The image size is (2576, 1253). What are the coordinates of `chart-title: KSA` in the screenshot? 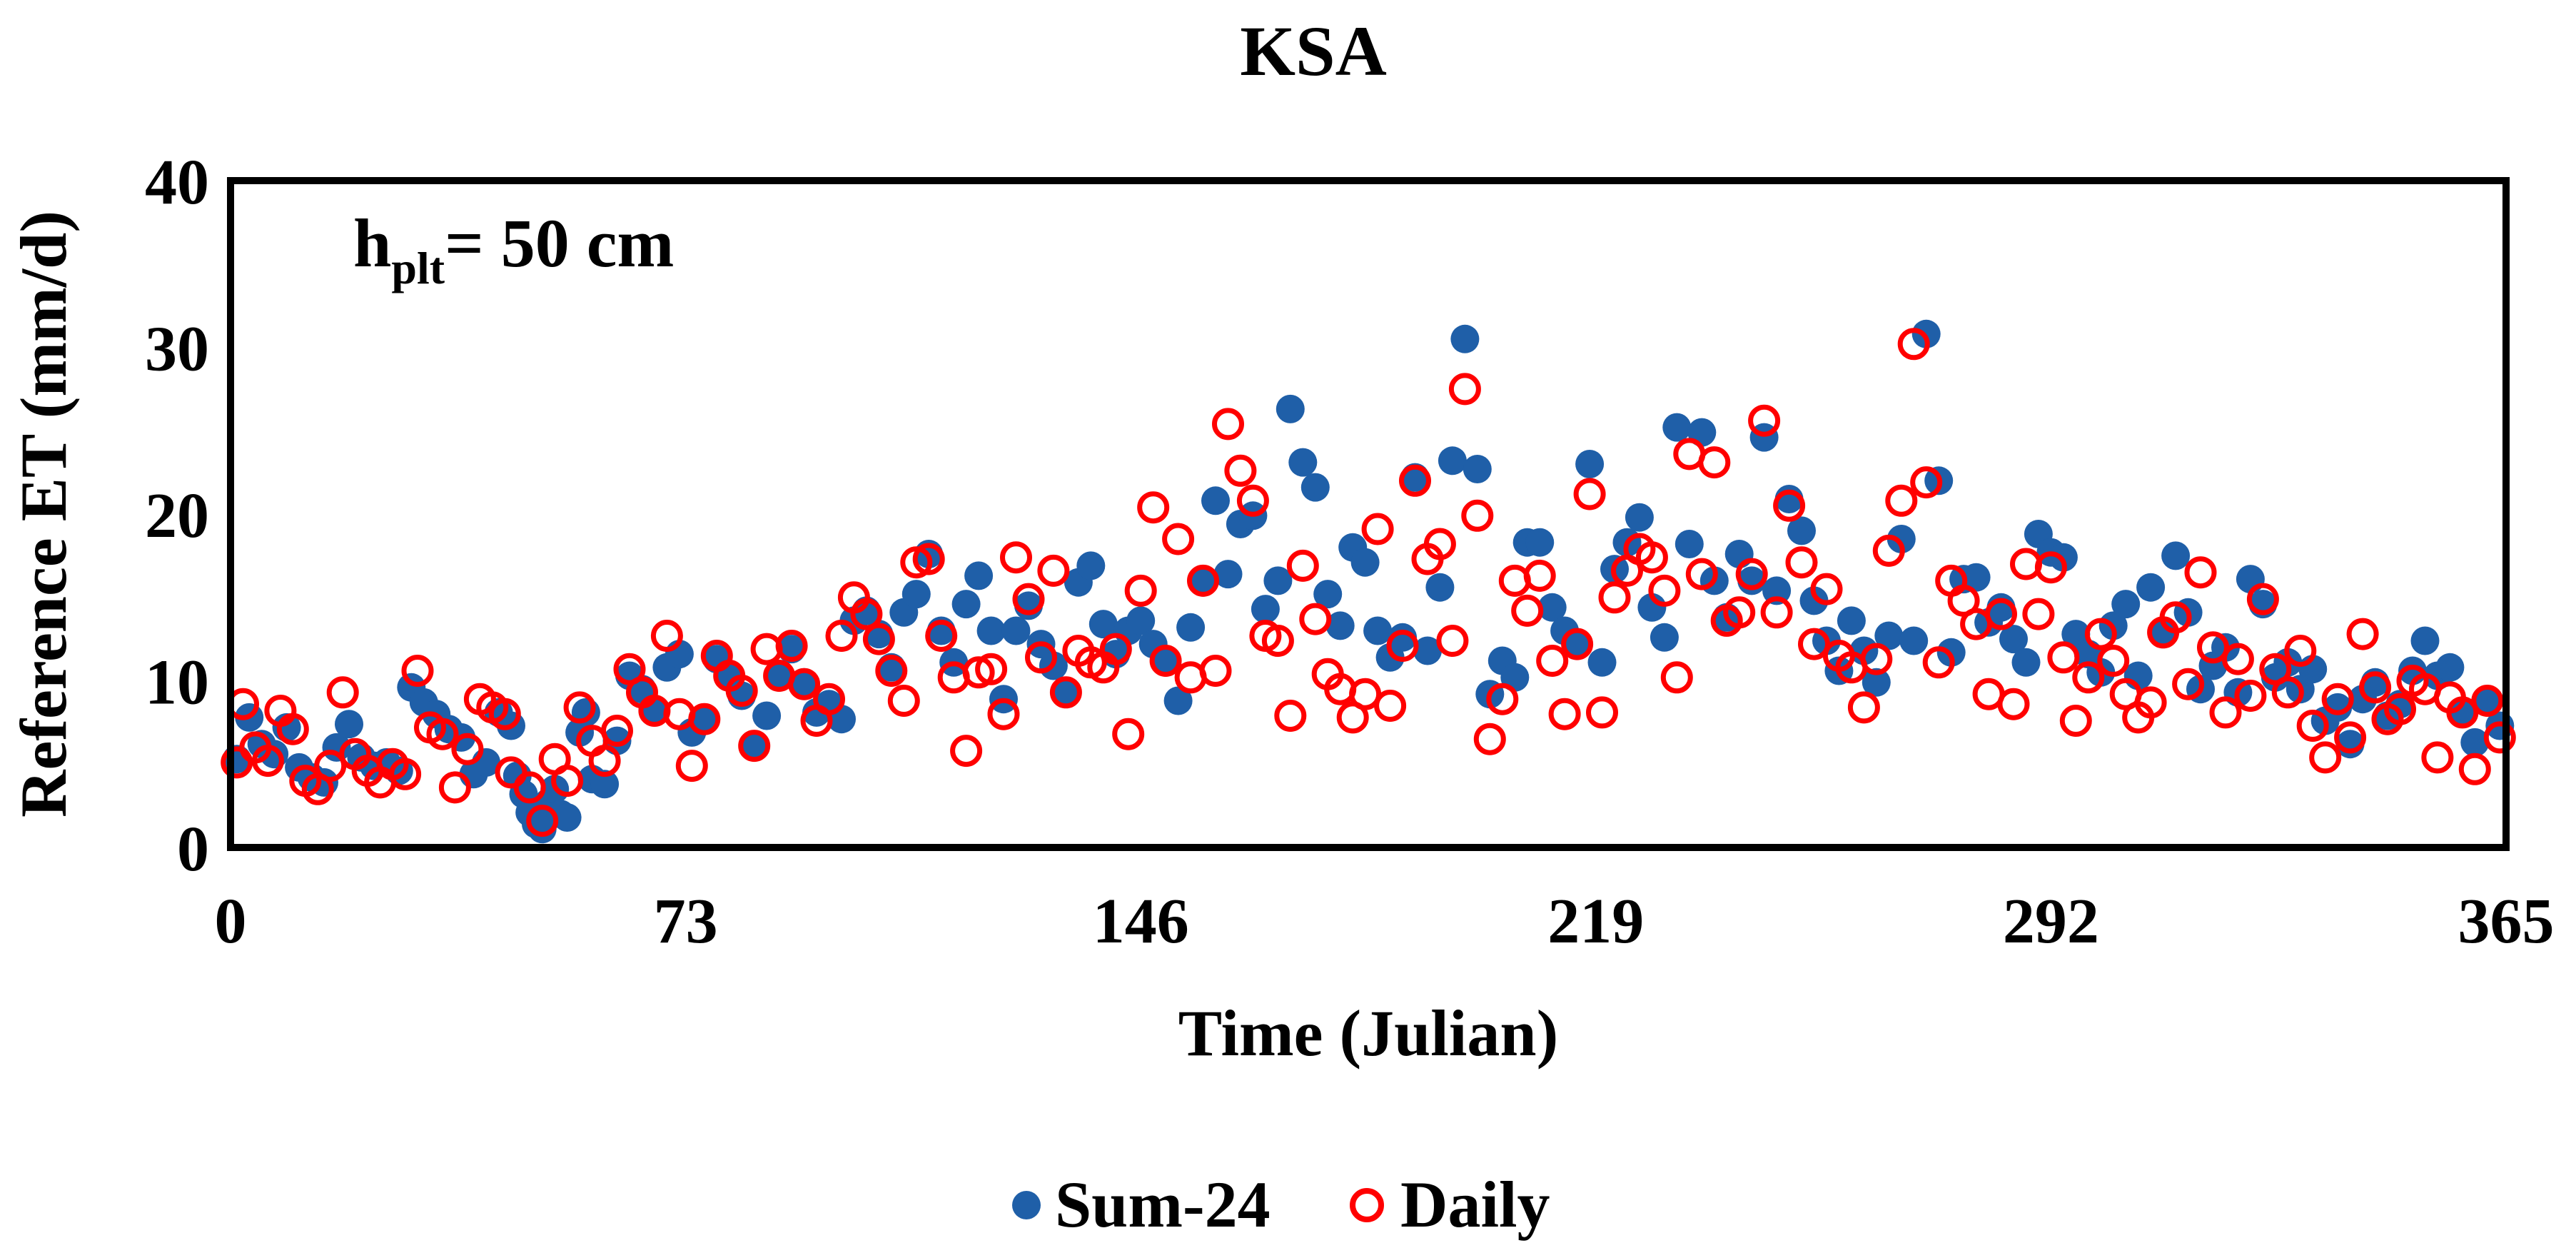 It's located at (1313, 51).